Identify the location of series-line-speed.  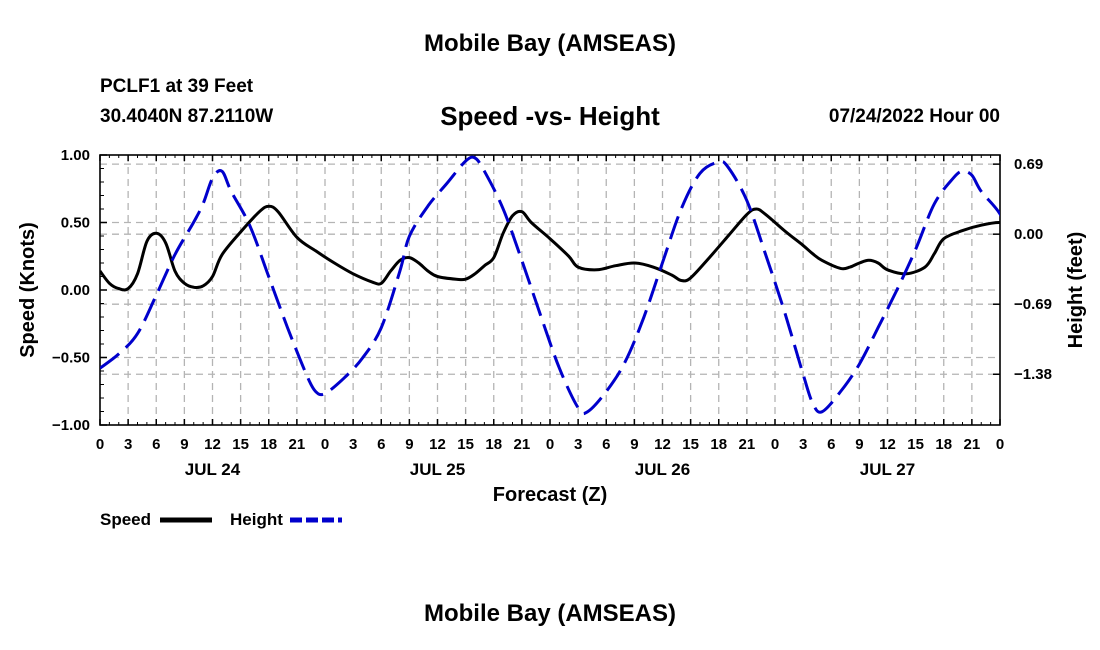
(550, 248).